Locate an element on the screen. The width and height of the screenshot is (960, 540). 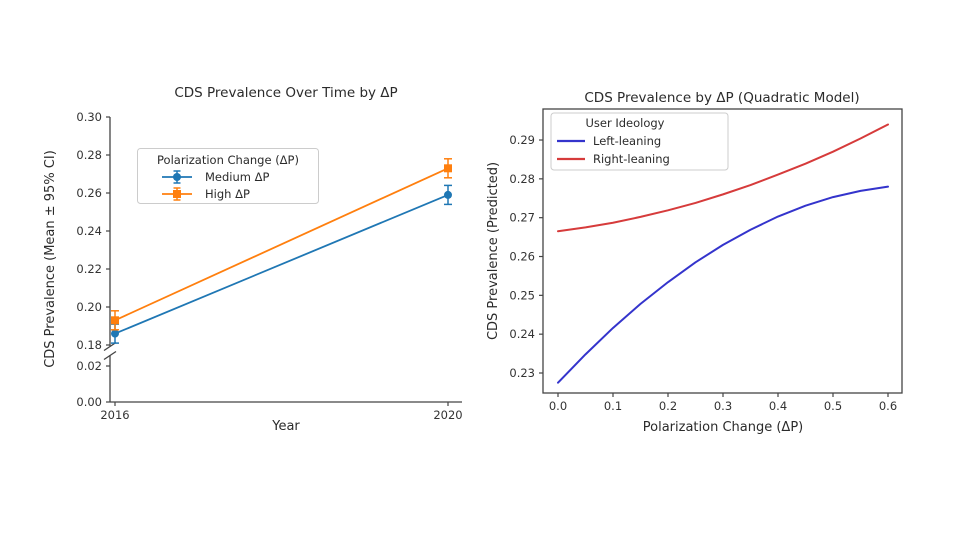
series-line-High ΔP is located at coordinates (281, 244).